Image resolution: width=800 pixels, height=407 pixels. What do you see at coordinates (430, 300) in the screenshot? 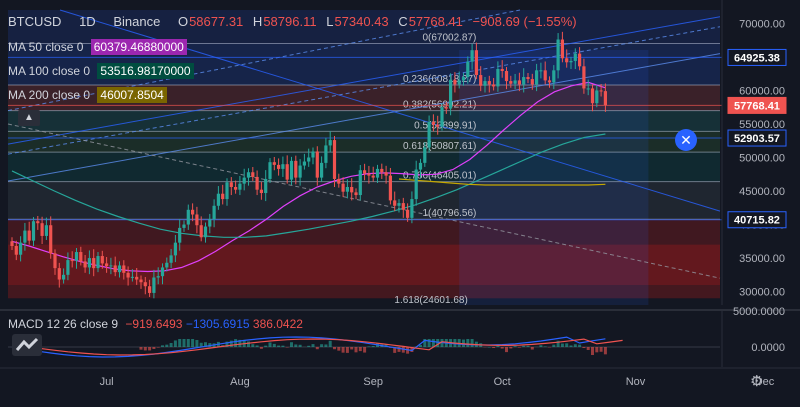
I see `fib-level-label: 1.618(24601.68)` at bounding box center [430, 300].